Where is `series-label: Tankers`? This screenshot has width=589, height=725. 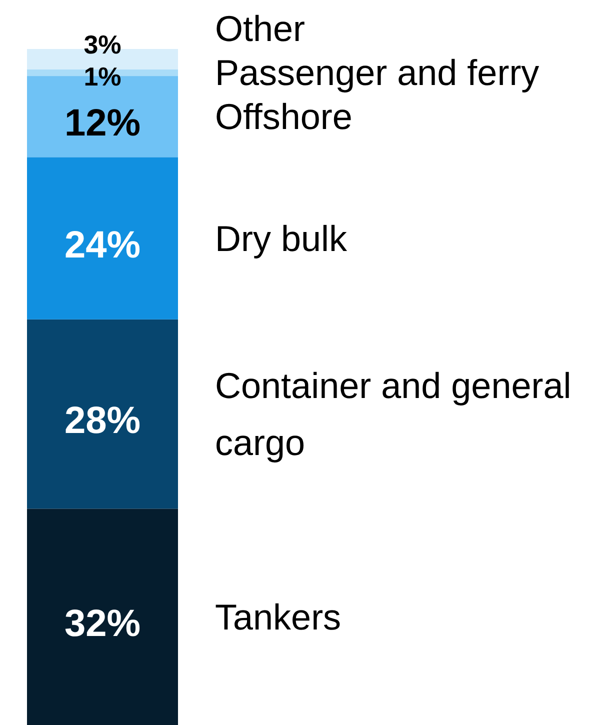 series-label: Tankers is located at coordinates (278, 617).